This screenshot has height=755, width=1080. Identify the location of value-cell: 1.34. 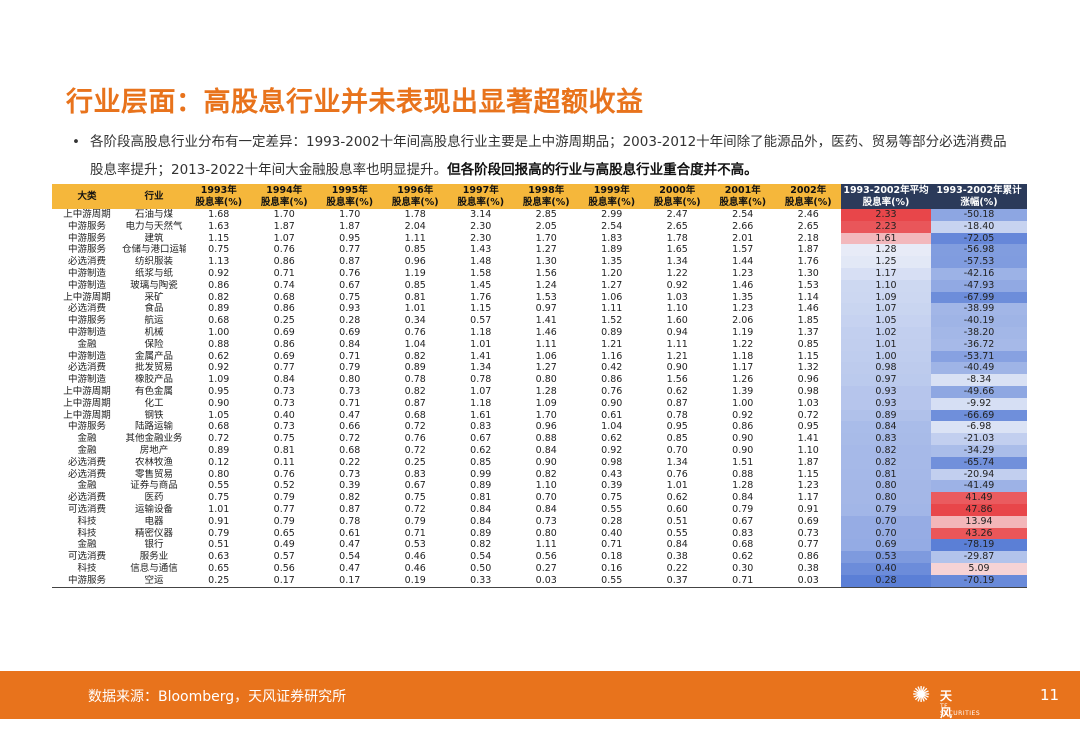
(677, 262).